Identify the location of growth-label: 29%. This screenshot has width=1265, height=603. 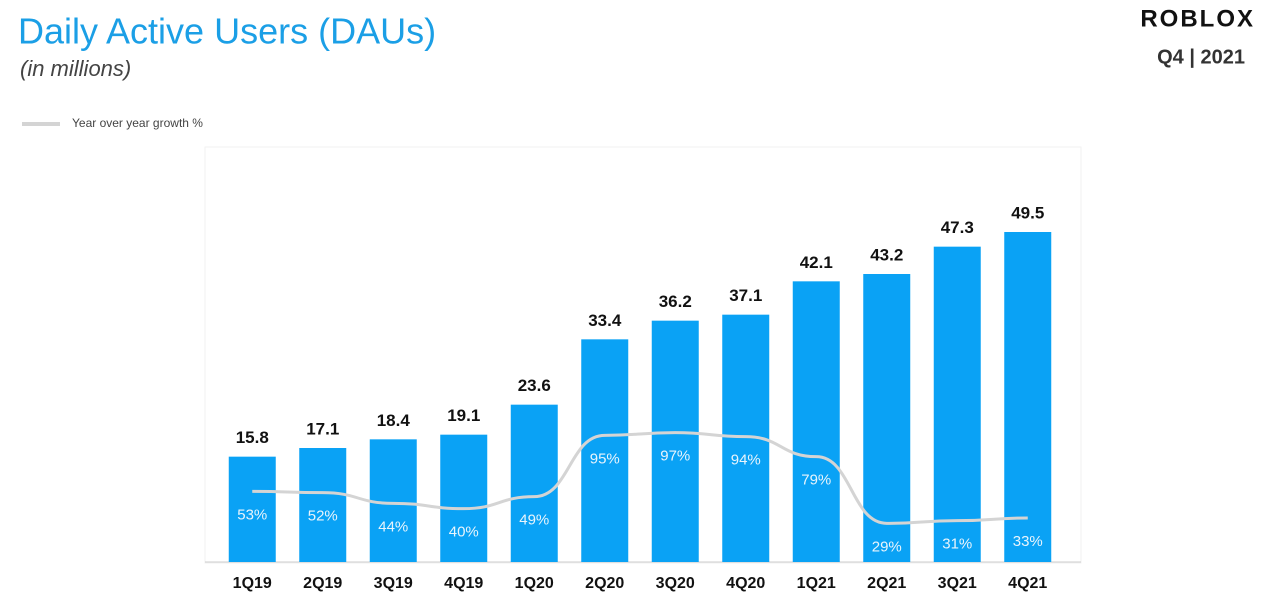
(887, 546).